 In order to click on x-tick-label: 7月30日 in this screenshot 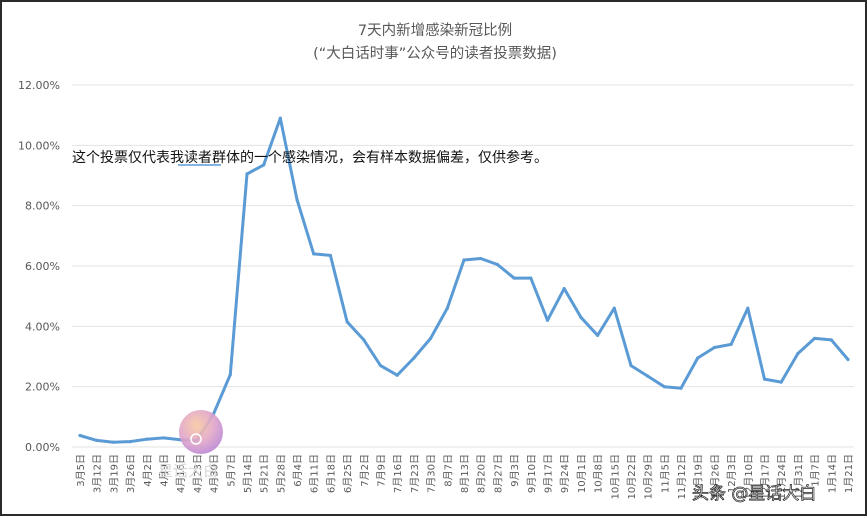, I will do `click(432, 473)`.